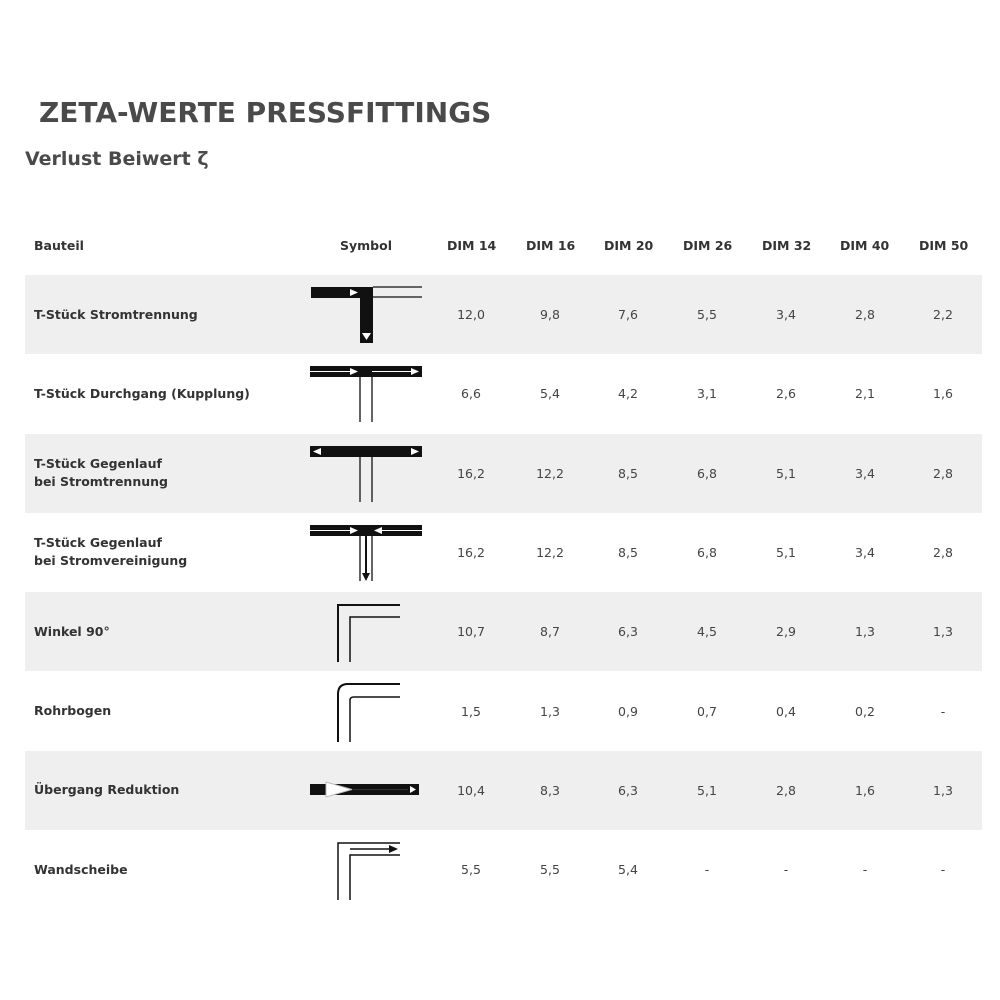 This screenshot has height=1000, width=1000. Describe the element at coordinates (628, 394) in the screenshot. I see `zeta-value: 4,2` at that location.